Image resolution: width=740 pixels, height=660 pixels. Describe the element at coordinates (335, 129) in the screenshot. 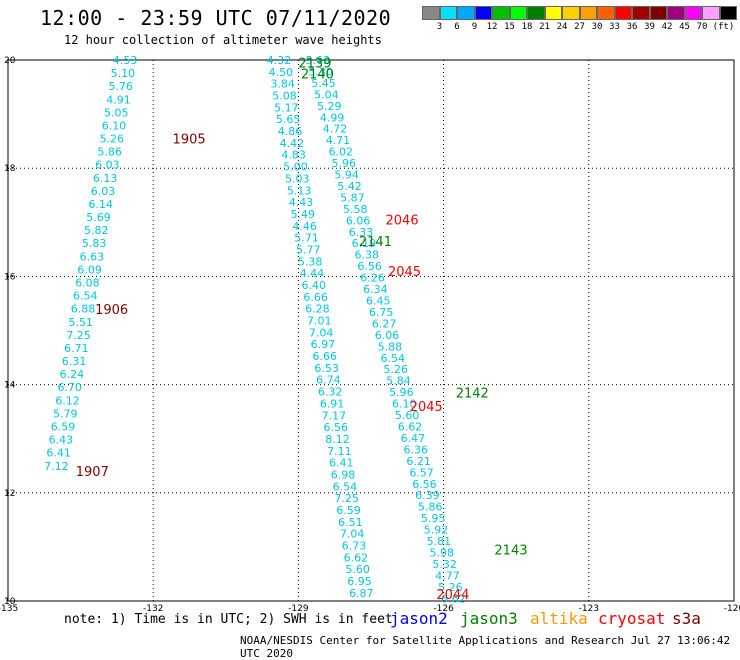

I see `wave-height-value: 4.72` at that location.